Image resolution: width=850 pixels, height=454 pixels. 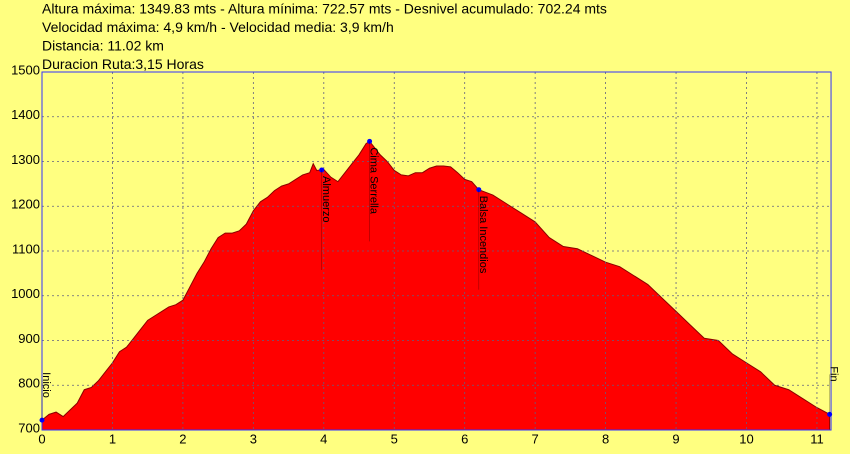 What do you see at coordinates (605, 438) in the screenshot?
I see `x-tick-label: 8` at bounding box center [605, 438].